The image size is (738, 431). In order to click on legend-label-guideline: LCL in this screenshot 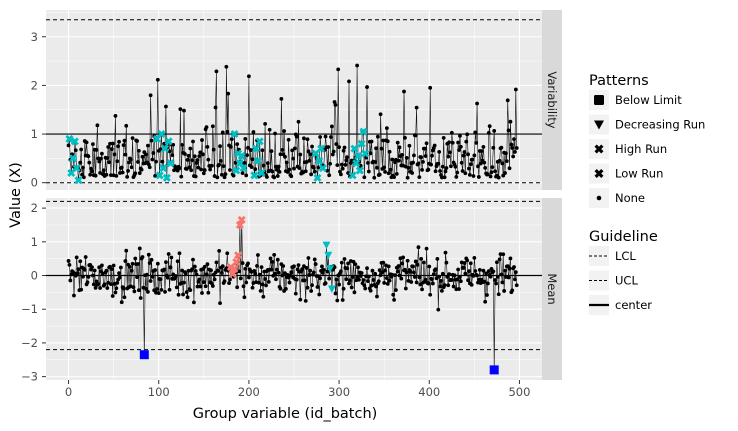, I will do `click(625, 256)`.